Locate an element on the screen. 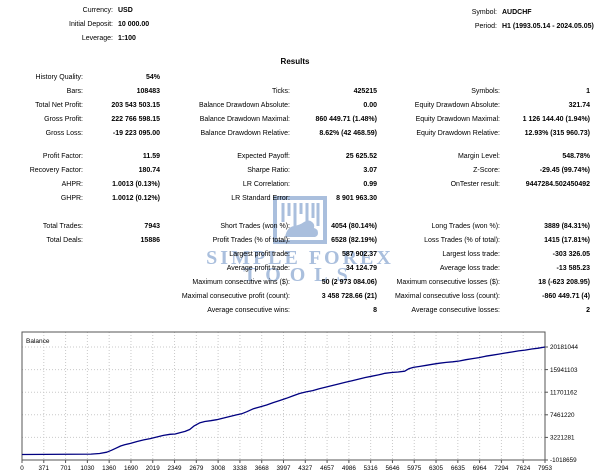 The width and height of the screenshot is (600, 475). stat-label: Z-Score: is located at coordinates (486, 170).